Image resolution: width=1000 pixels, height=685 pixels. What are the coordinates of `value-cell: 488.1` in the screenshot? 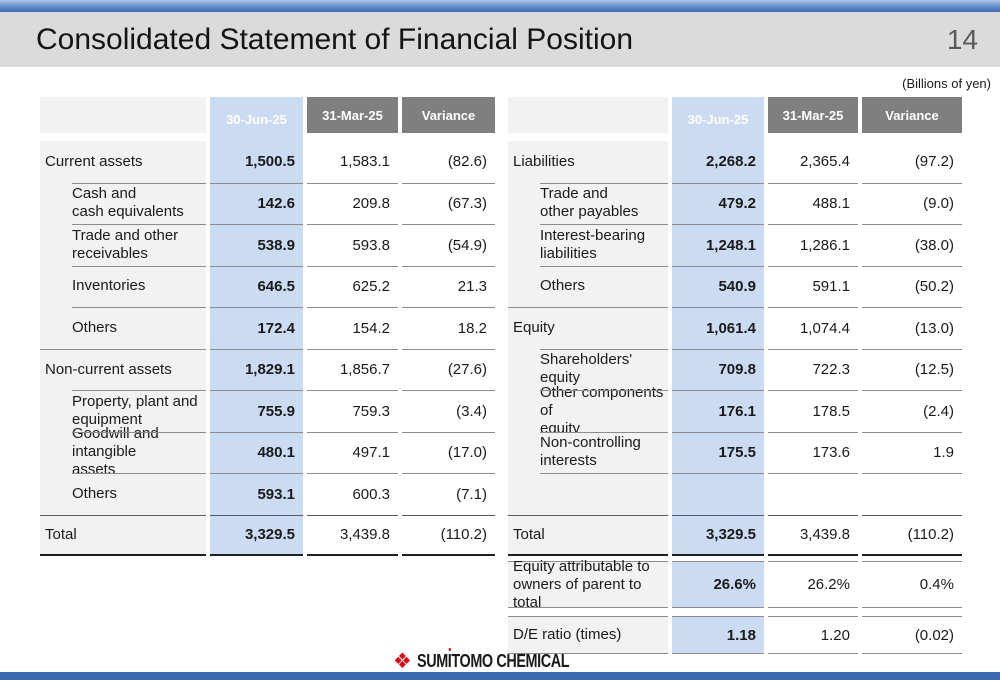 It's located at (813, 203).